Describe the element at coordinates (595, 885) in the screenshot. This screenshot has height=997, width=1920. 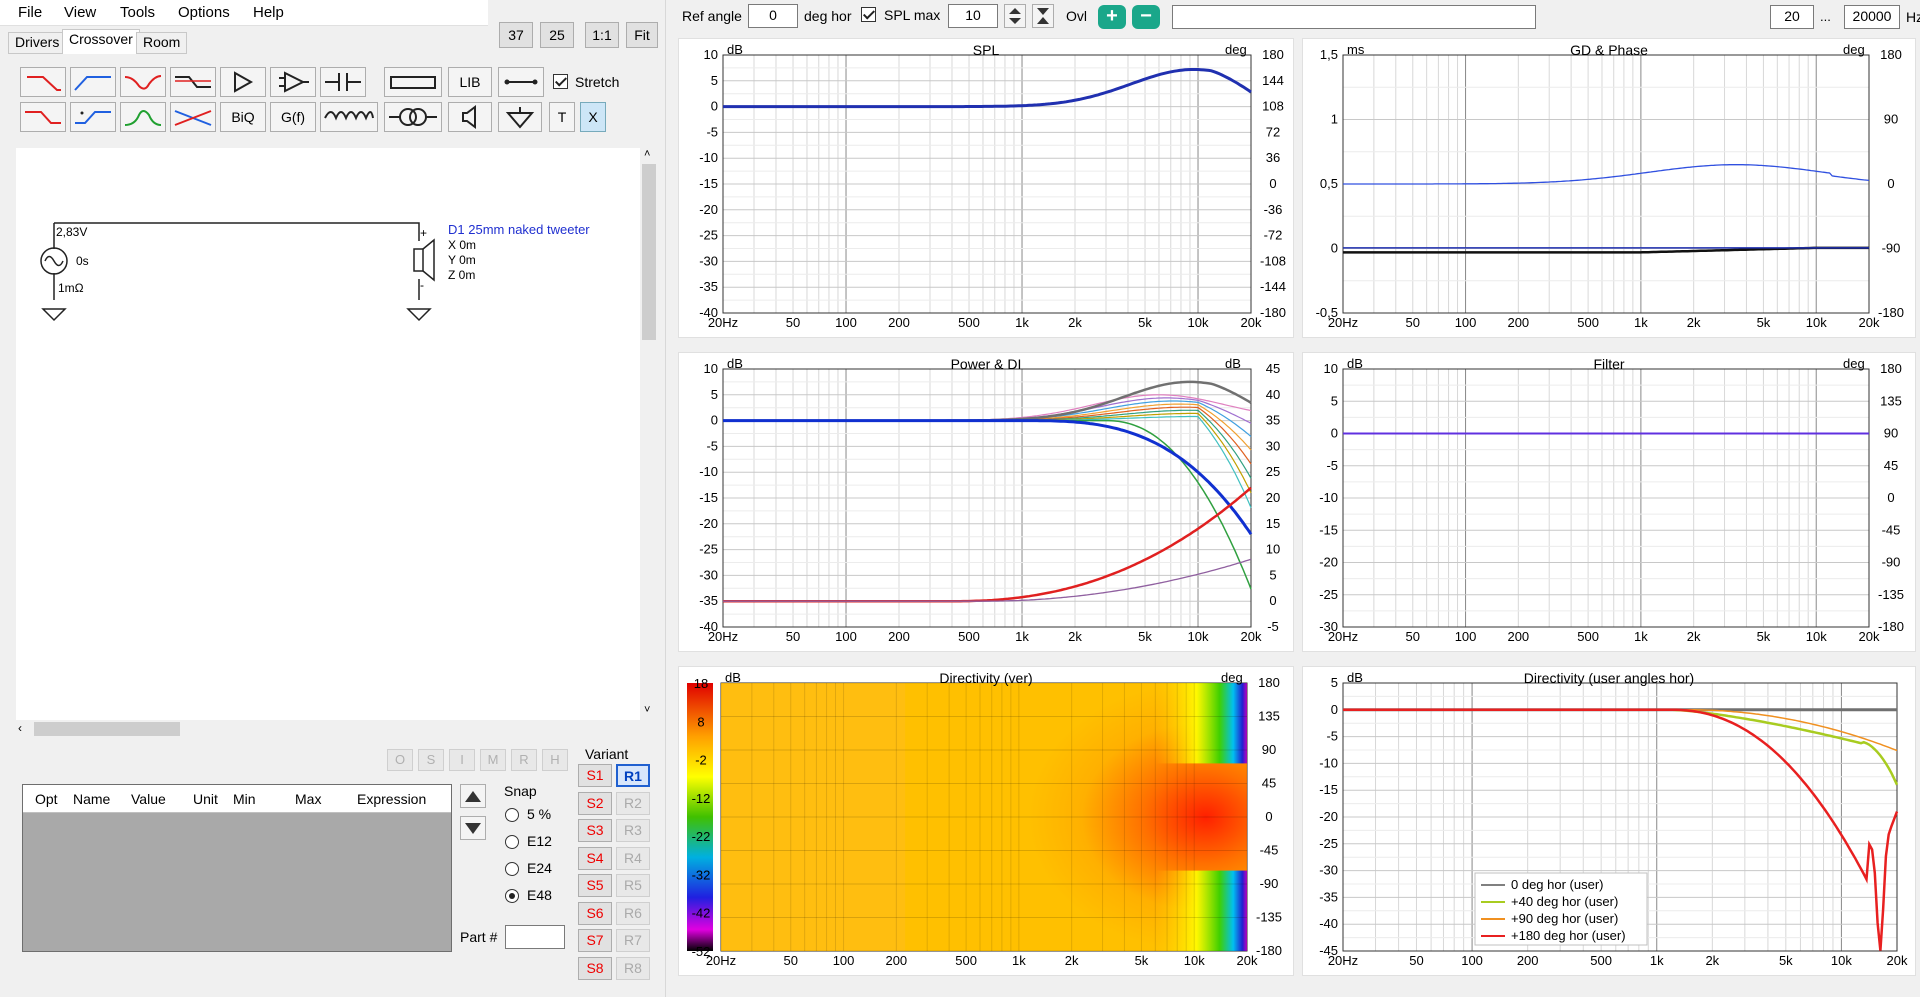
I see `variant-s5-button: S5` at that location.